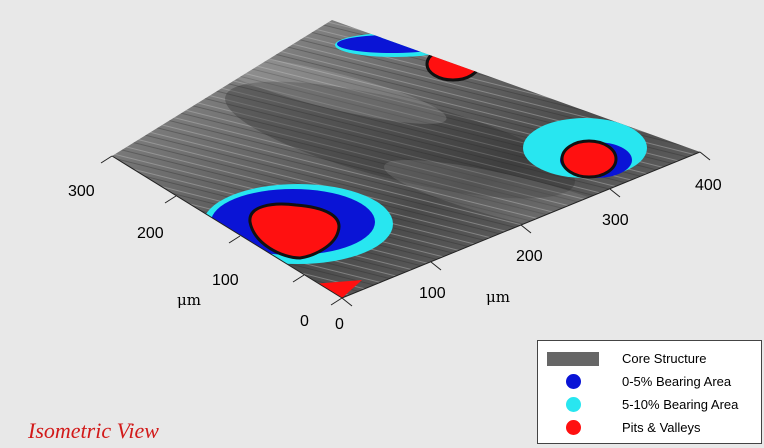 The image size is (764, 448). I want to click on legend-item-core-structure: Core Structure, so click(649, 358).